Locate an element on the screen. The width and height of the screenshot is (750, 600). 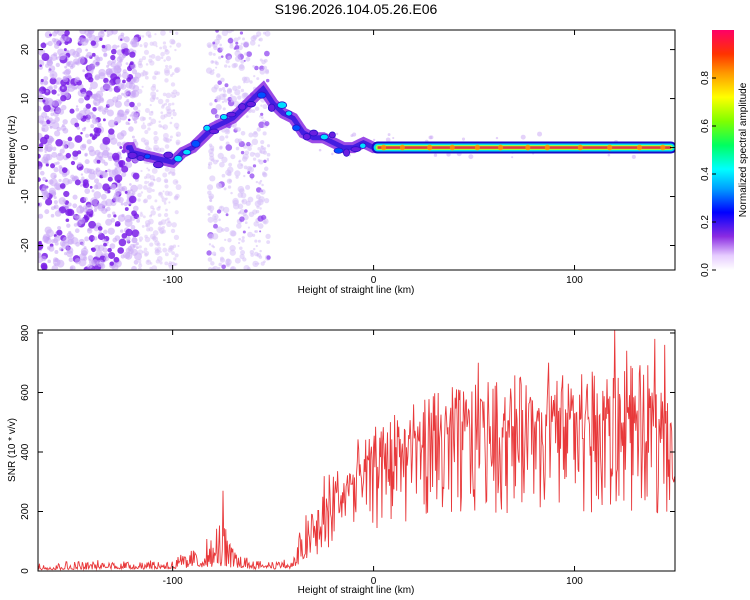
y-tick-label: 600 is located at coordinates (25, 392).